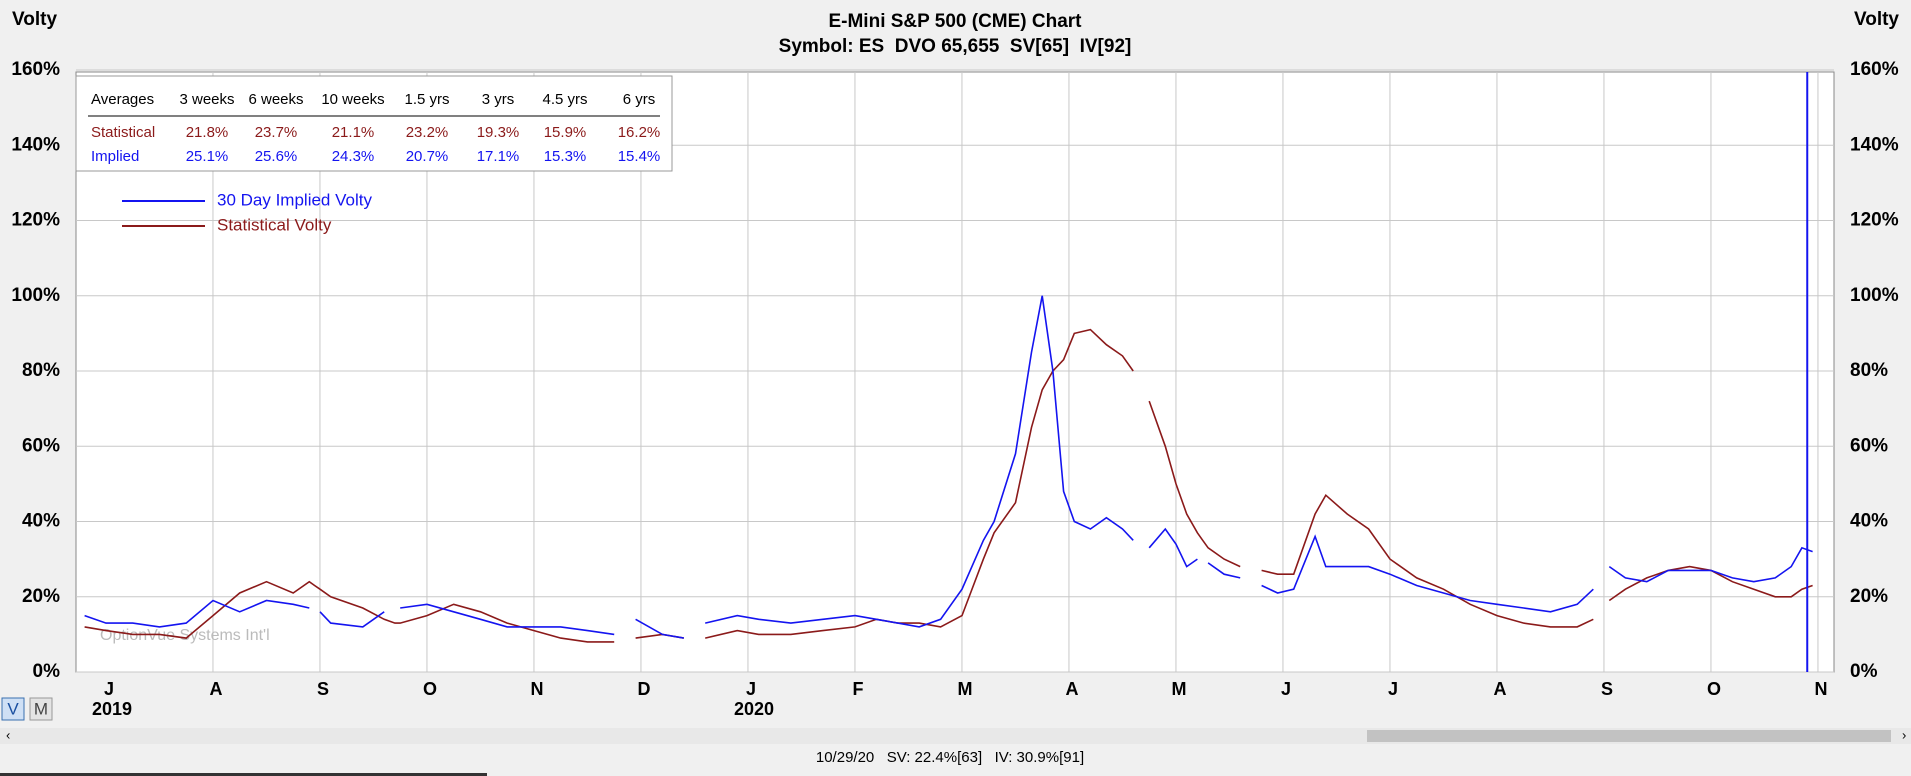 The height and width of the screenshot is (776, 1911). I want to click on table-header: 1.5 yrs, so click(426, 99).